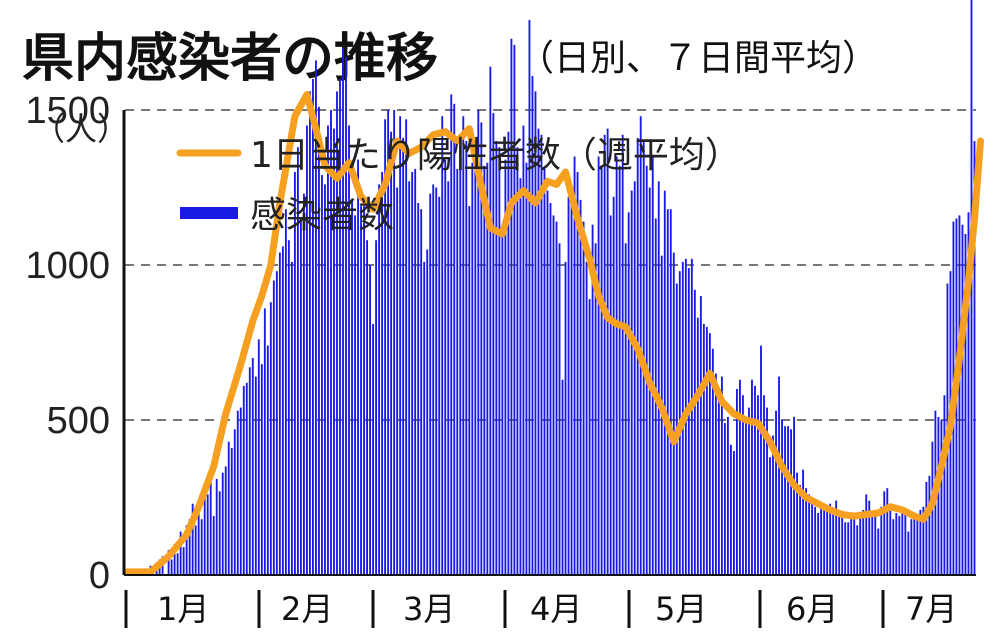 Image resolution: width=1000 pixels, height=639 pixels. Describe the element at coordinates (540, 609) in the screenshot. I see `x-axis-months: 1月 2月 3月 4月 5月 6月 7月` at that location.